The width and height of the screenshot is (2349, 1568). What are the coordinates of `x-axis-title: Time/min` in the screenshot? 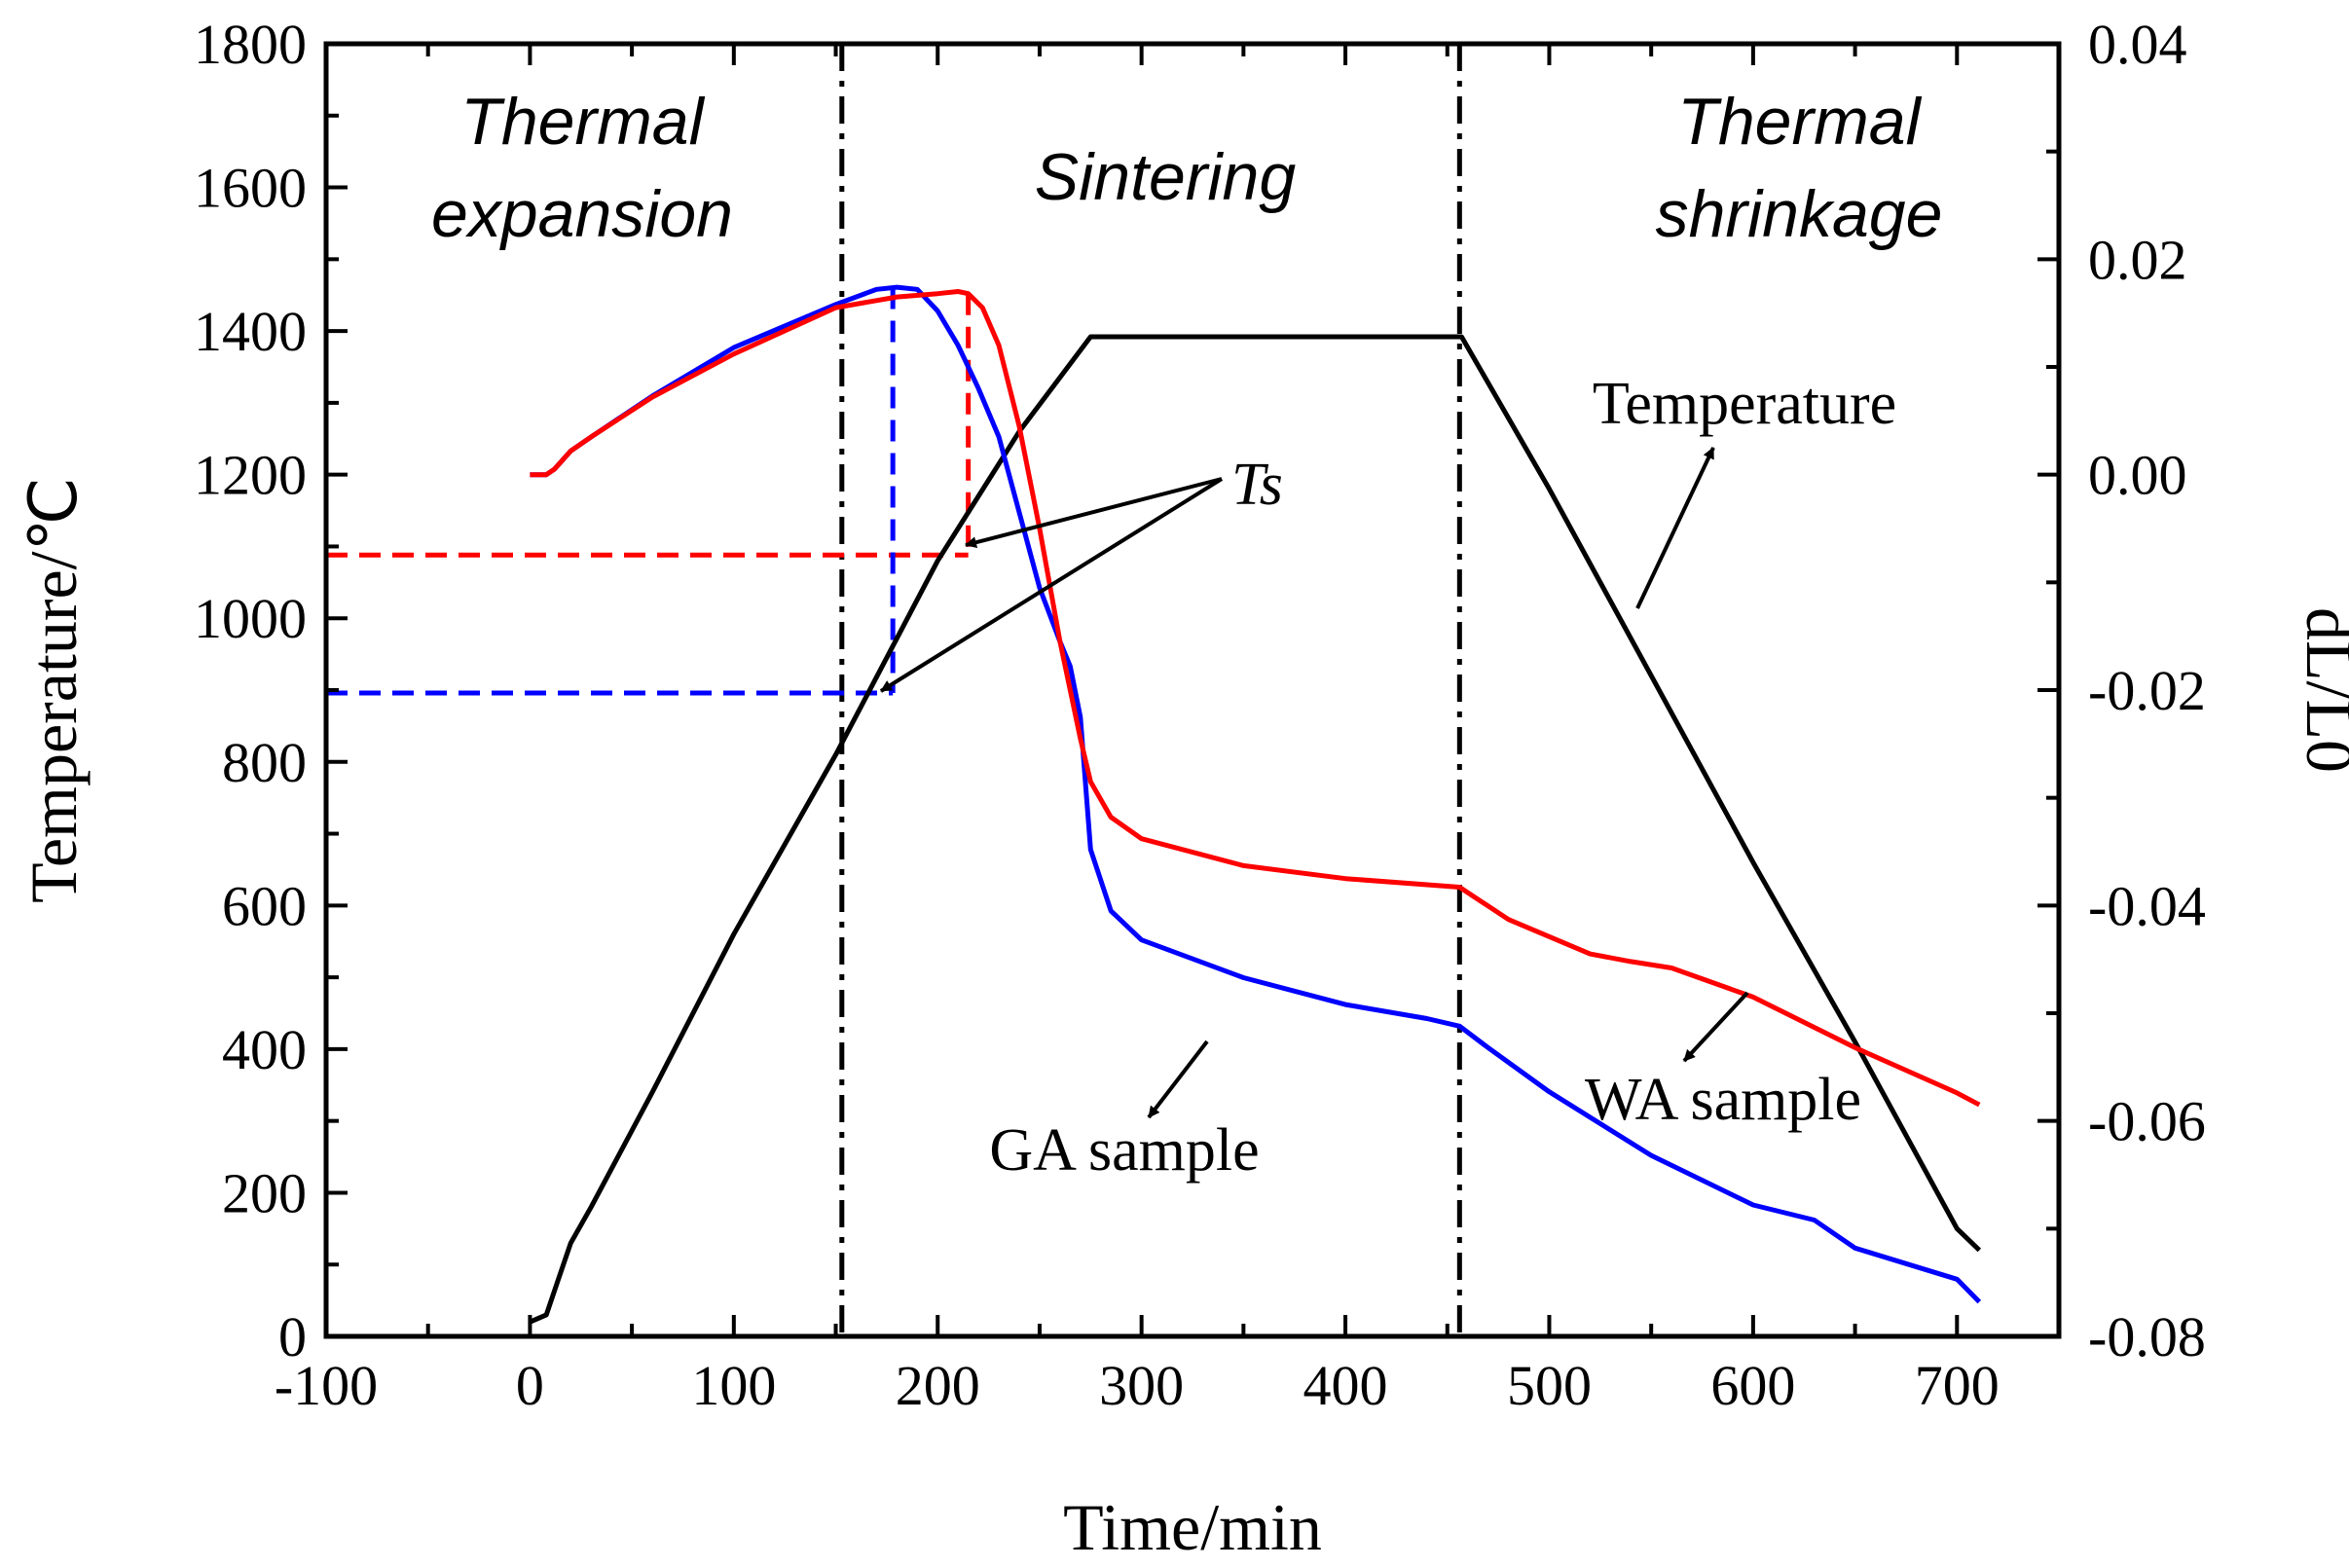 It's located at (1192, 1527).